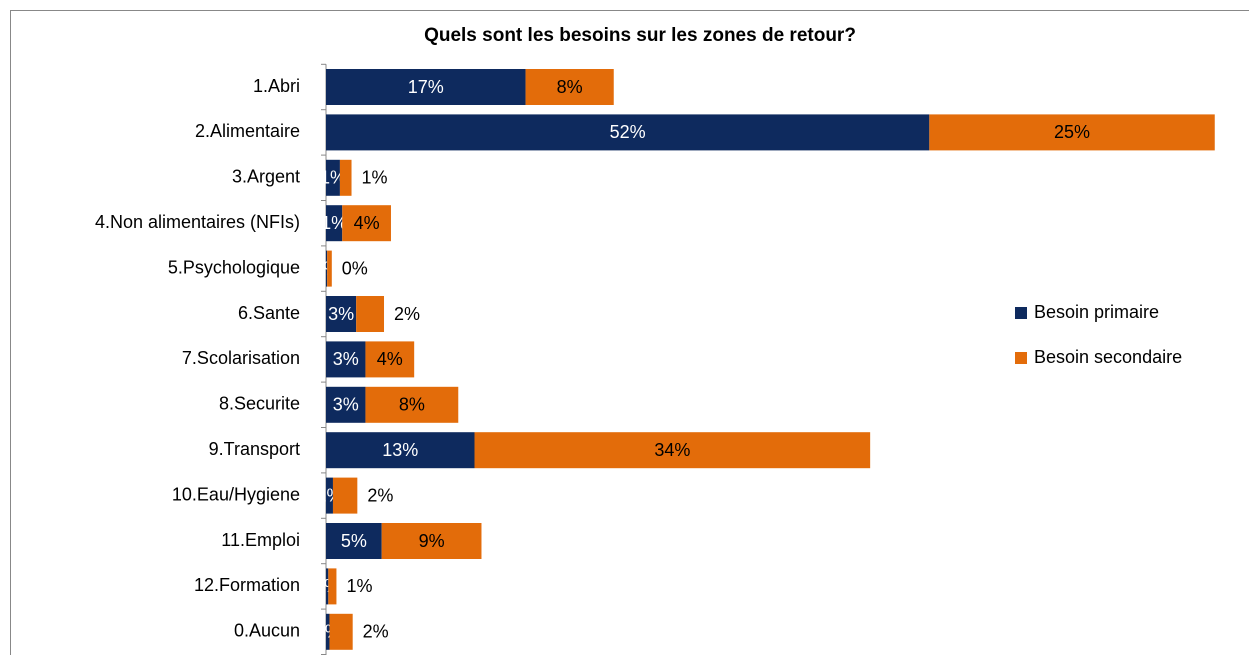 The image size is (1249, 655). What do you see at coordinates (267, 631) in the screenshot?
I see `category-label: 0.Aucun` at bounding box center [267, 631].